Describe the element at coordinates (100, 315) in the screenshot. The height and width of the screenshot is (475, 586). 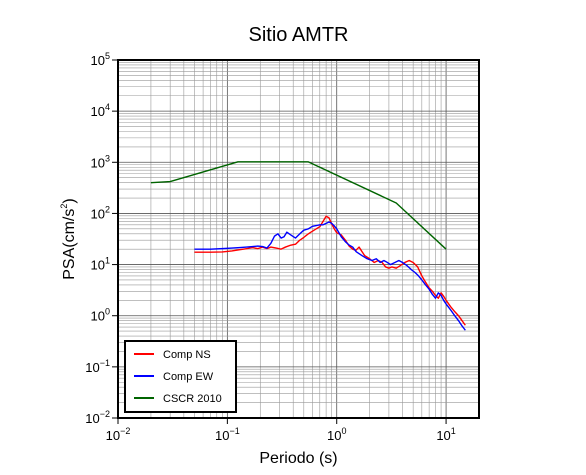
I see `y-tick-label: 10⁰` at that location.